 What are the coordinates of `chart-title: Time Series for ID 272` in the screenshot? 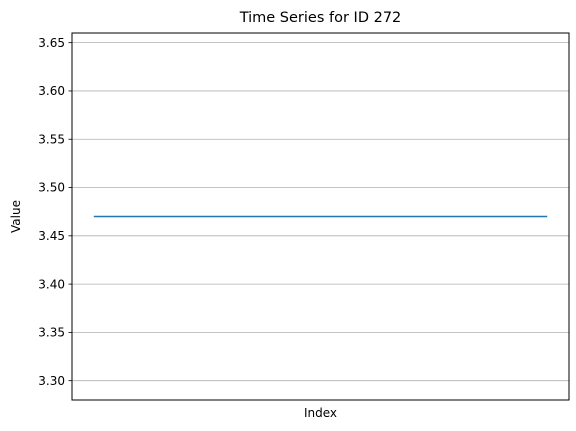 It's located at (320, 18).